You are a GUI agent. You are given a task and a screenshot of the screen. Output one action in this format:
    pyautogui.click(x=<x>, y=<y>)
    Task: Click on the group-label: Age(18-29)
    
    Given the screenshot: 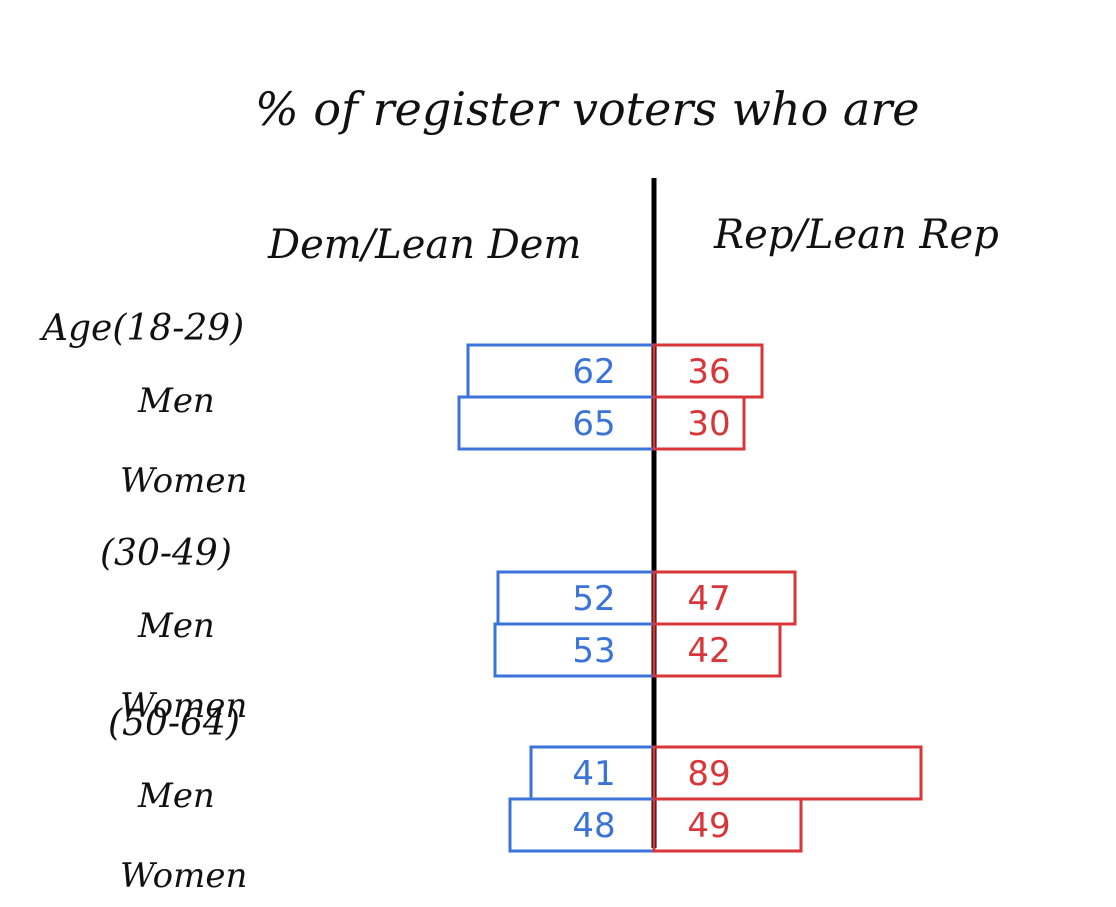 What is the action you would take?
    pyautogui.click(x=141, y=328)
    